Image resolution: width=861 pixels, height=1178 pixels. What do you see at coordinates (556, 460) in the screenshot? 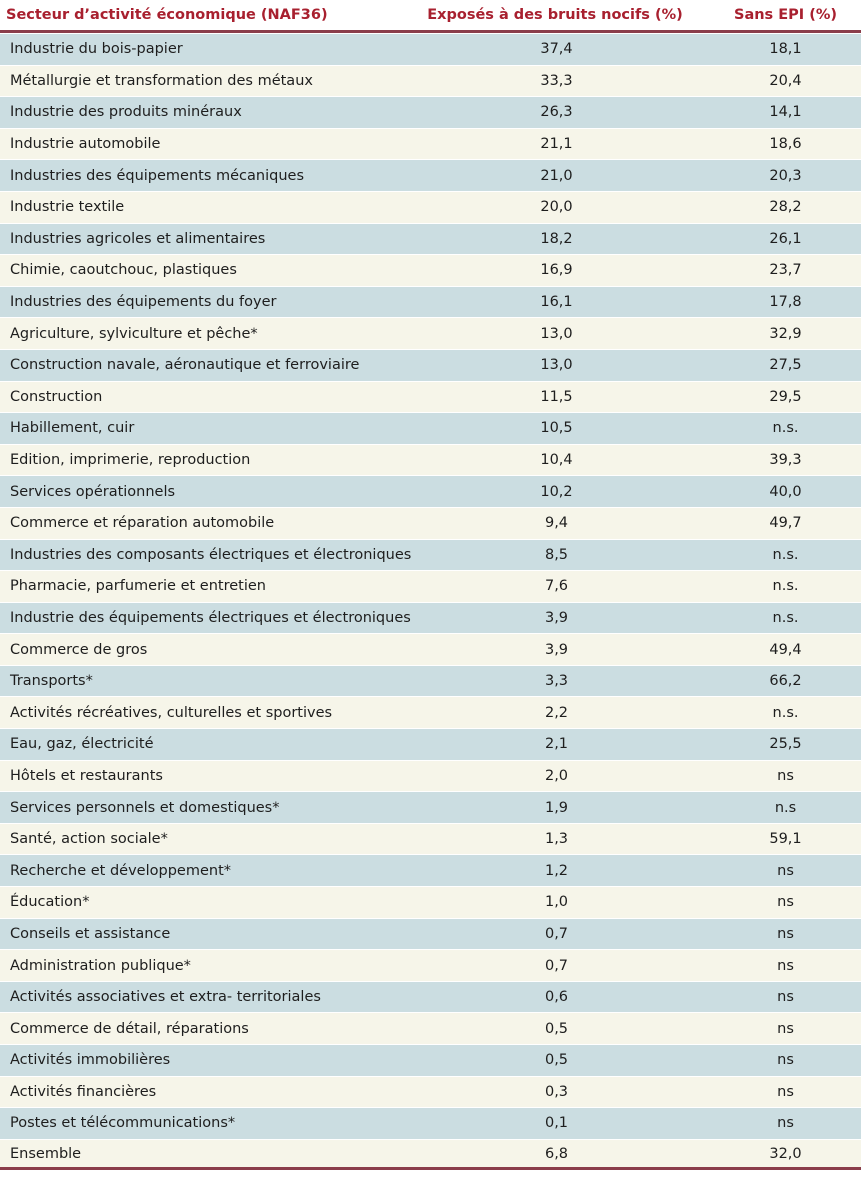
I see `cell-exposed: 10,4` at bounding box center [556, 460].